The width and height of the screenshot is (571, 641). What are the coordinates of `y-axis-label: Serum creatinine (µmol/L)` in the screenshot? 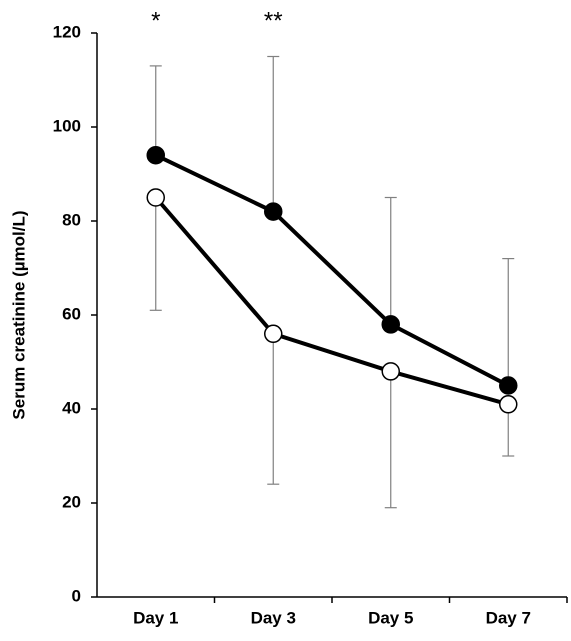 It's located at (18, 314).